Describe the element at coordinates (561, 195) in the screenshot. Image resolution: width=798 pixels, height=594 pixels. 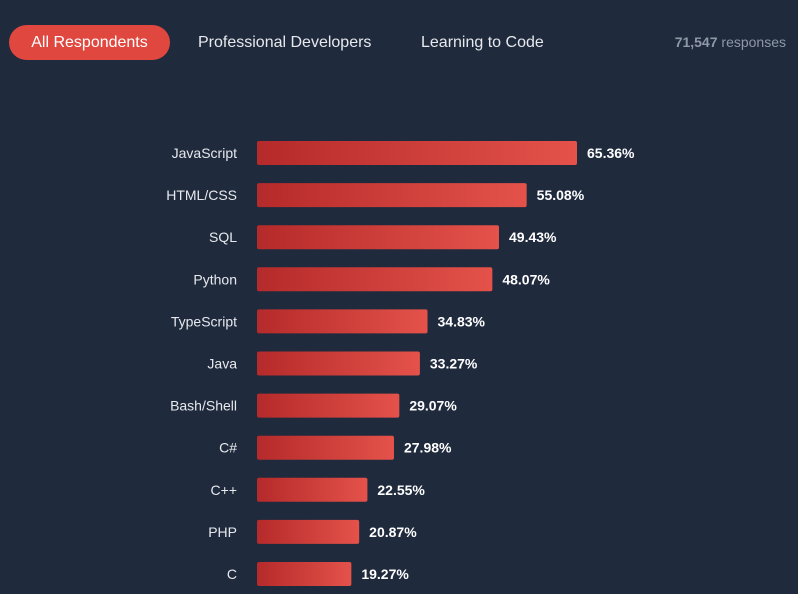
I see `value-label-html-css: 55.08%` at that location.